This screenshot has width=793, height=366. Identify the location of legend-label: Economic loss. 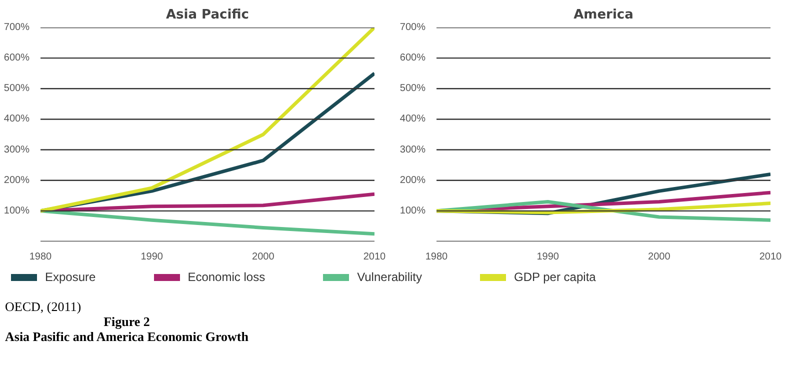
(226, 277).